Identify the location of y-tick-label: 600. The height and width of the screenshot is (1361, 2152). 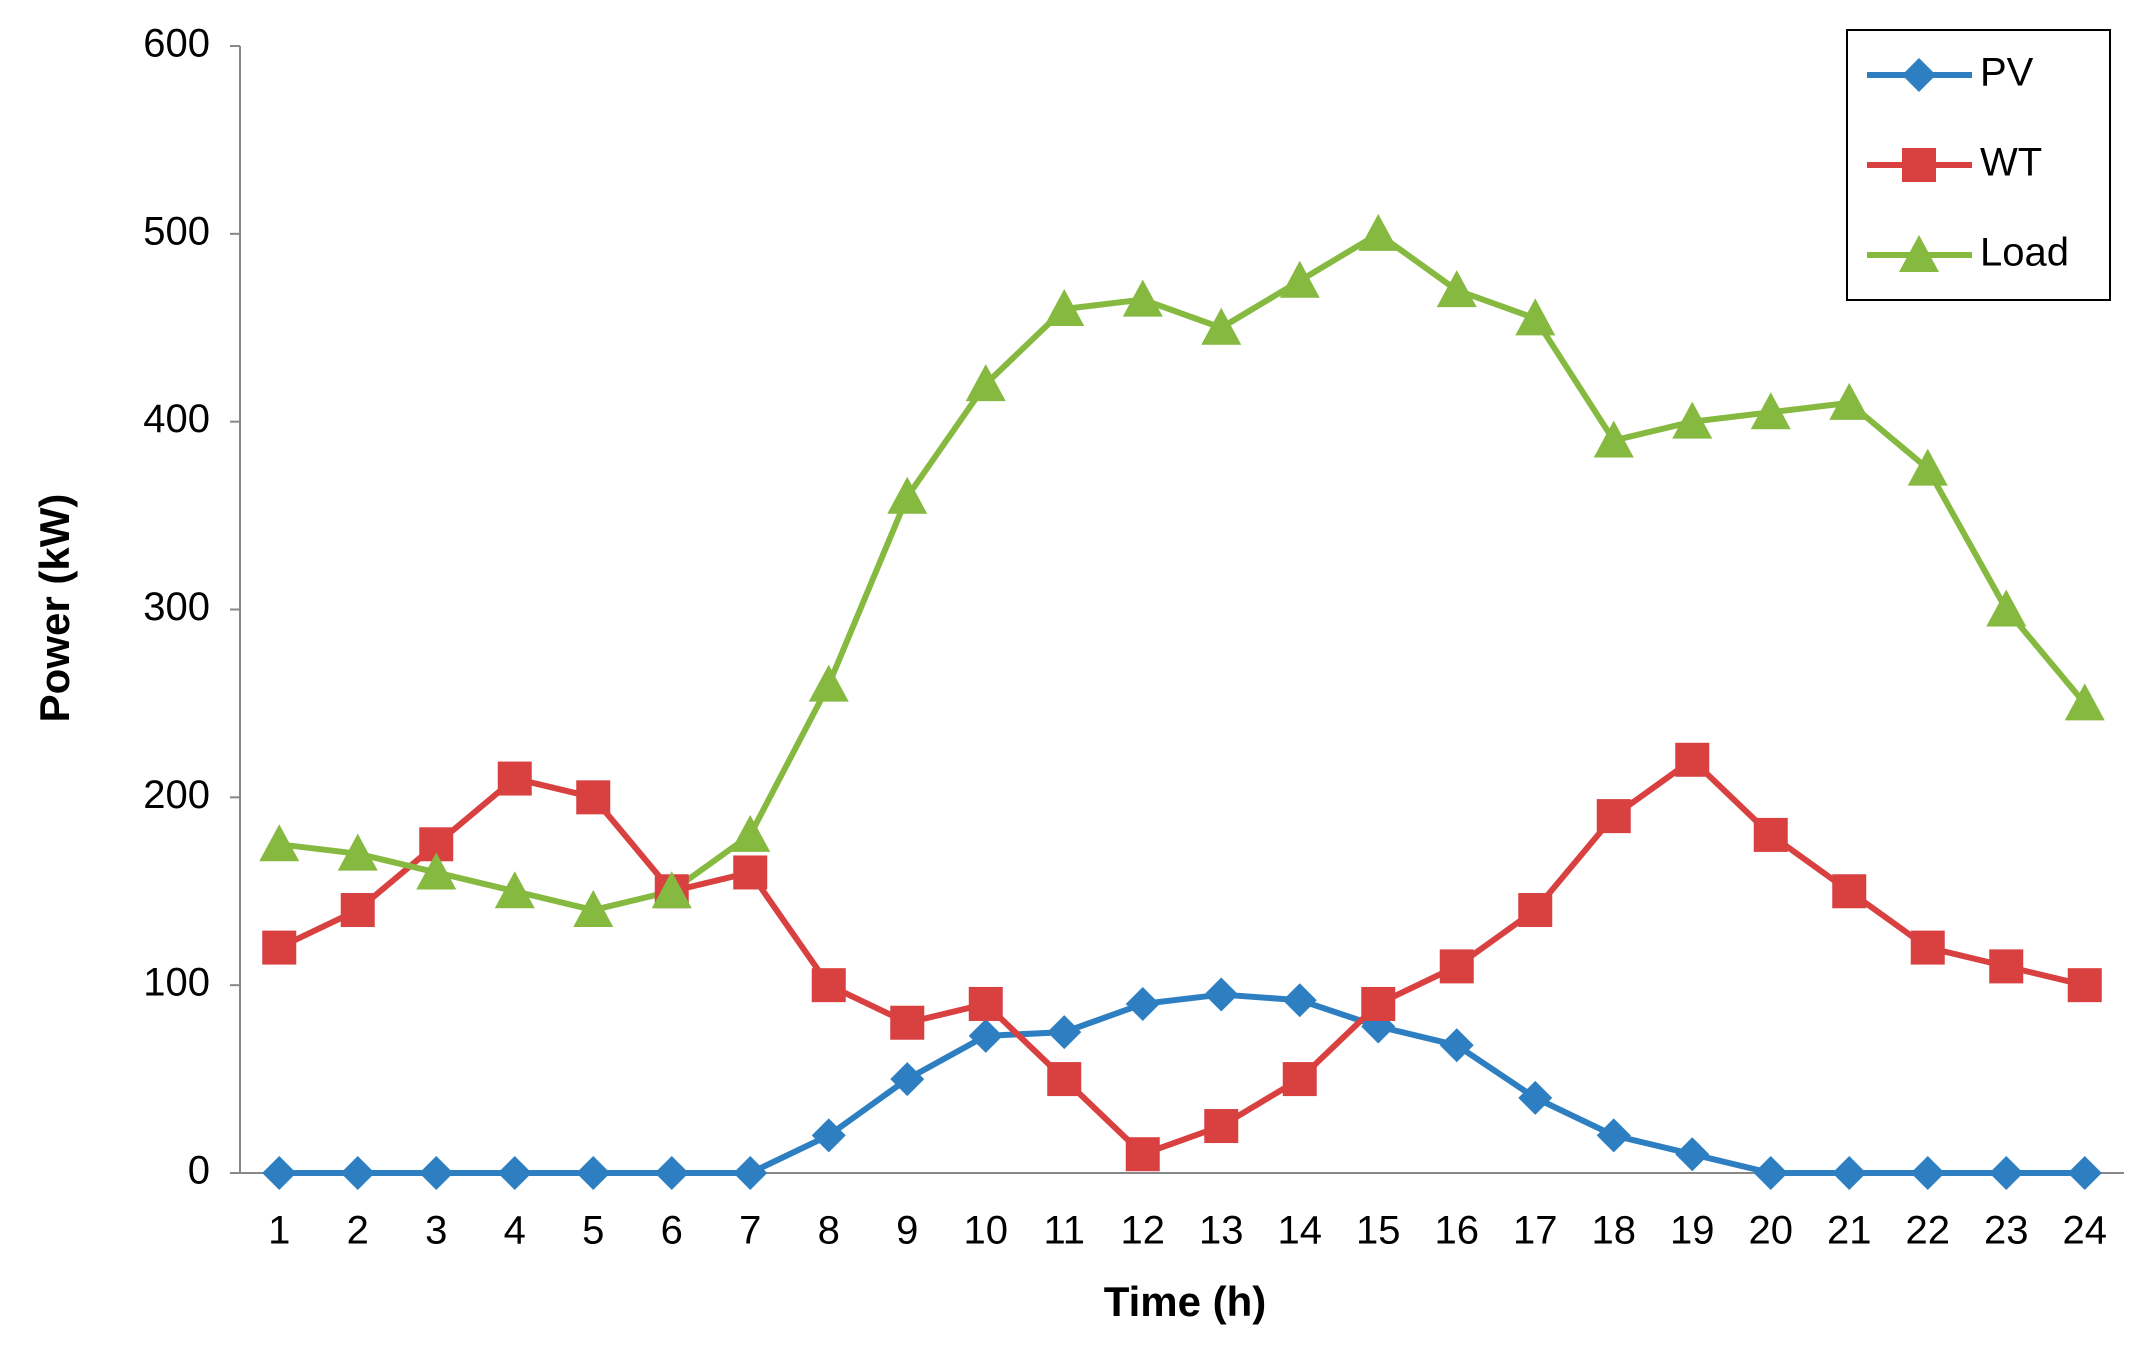
(176, 44).